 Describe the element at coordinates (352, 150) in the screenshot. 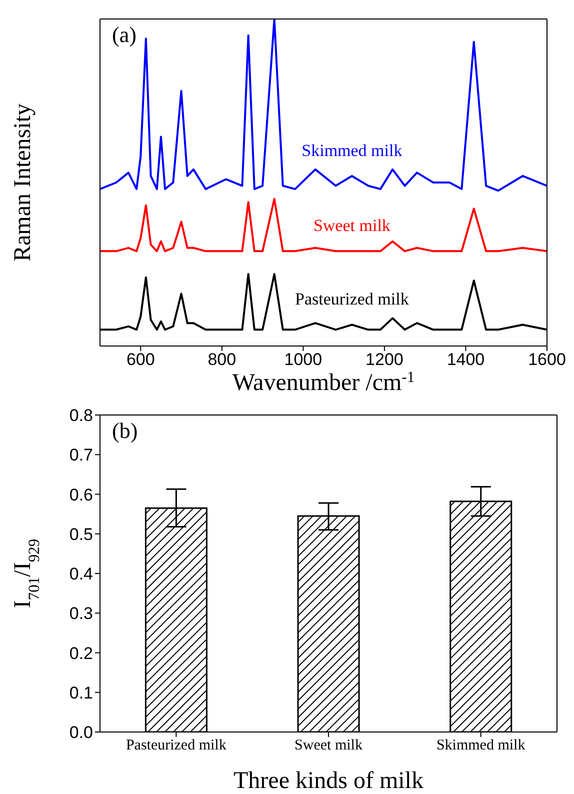

I see `series-label: Skimmed milk` at that location.